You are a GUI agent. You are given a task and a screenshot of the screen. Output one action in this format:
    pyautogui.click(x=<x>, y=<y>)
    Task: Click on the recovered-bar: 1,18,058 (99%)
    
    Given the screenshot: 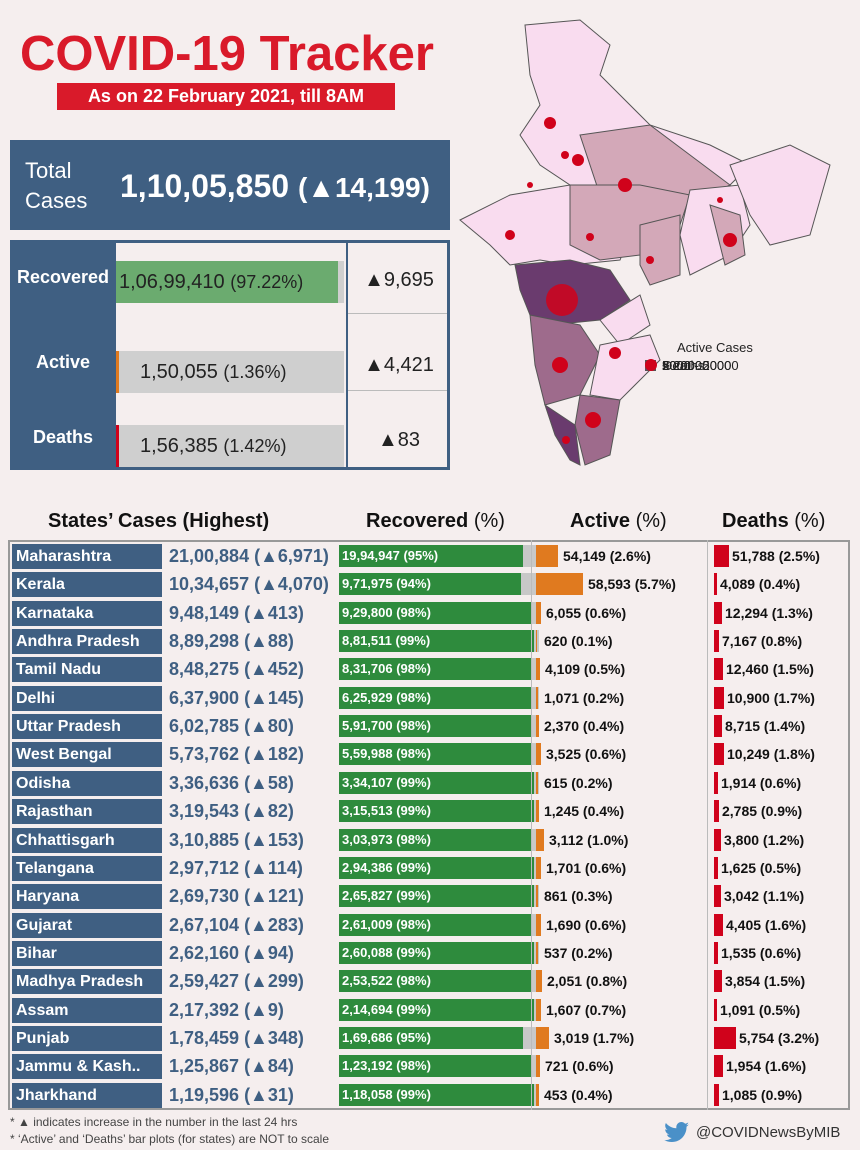 What is the action you would take?
    pyautogui.click(x=439, y=1094)
    